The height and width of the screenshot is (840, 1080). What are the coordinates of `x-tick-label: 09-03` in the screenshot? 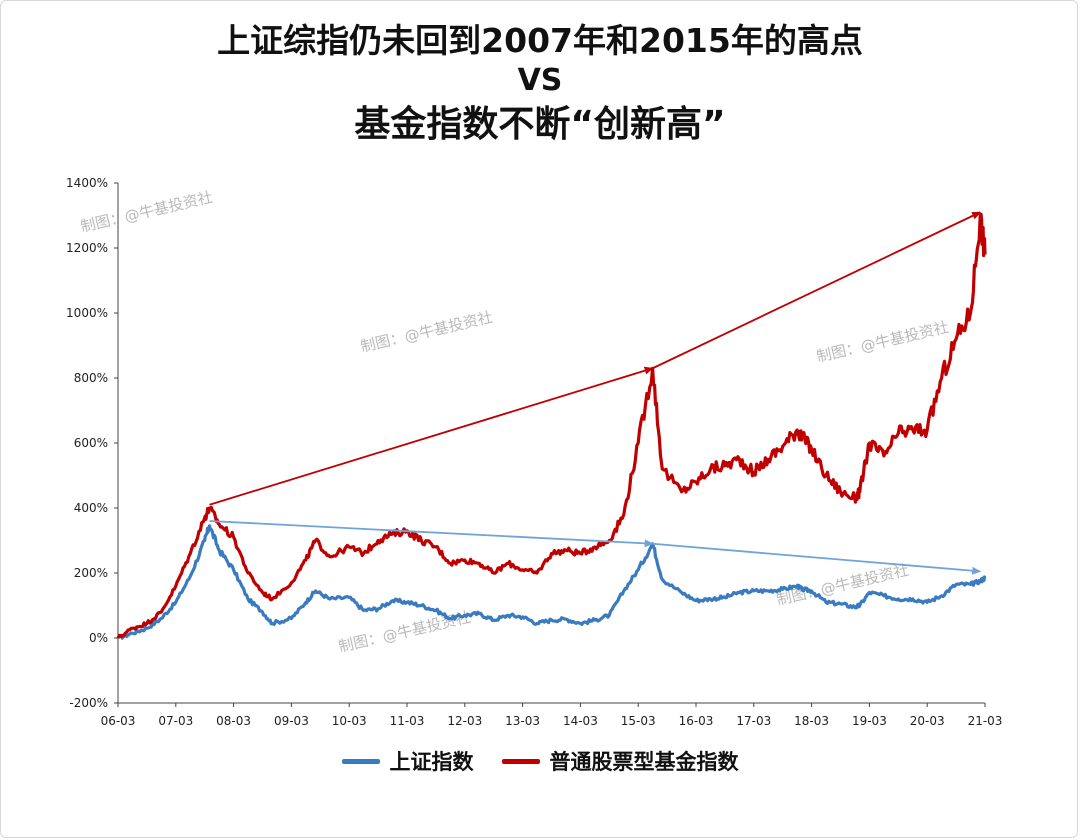 It's located at (291, 721).